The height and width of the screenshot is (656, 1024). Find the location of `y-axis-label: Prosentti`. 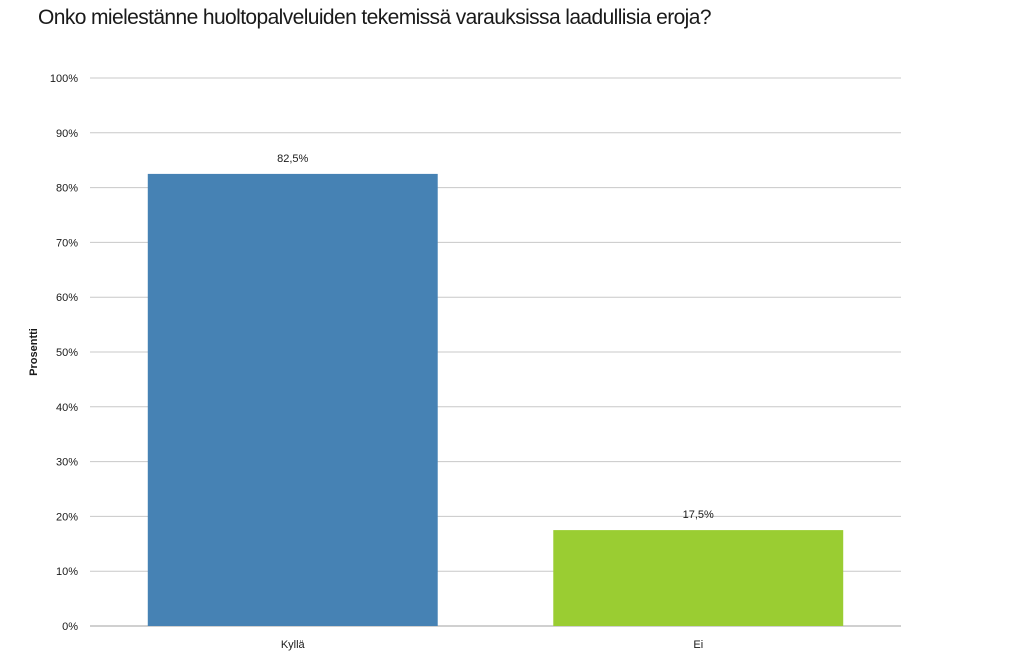

y-axis-label: Prosentti is located at coordinates (34, 352).